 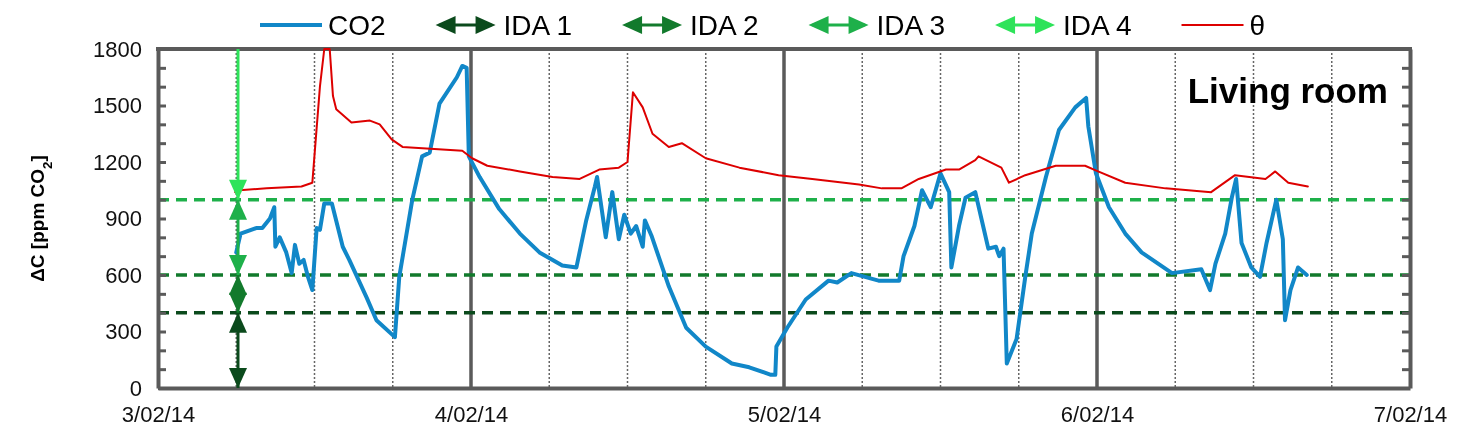 What do you see at coordinates (123, 275) in the screenshot?
I see `y-tick-label: 600` at bounding box center [123, 275].